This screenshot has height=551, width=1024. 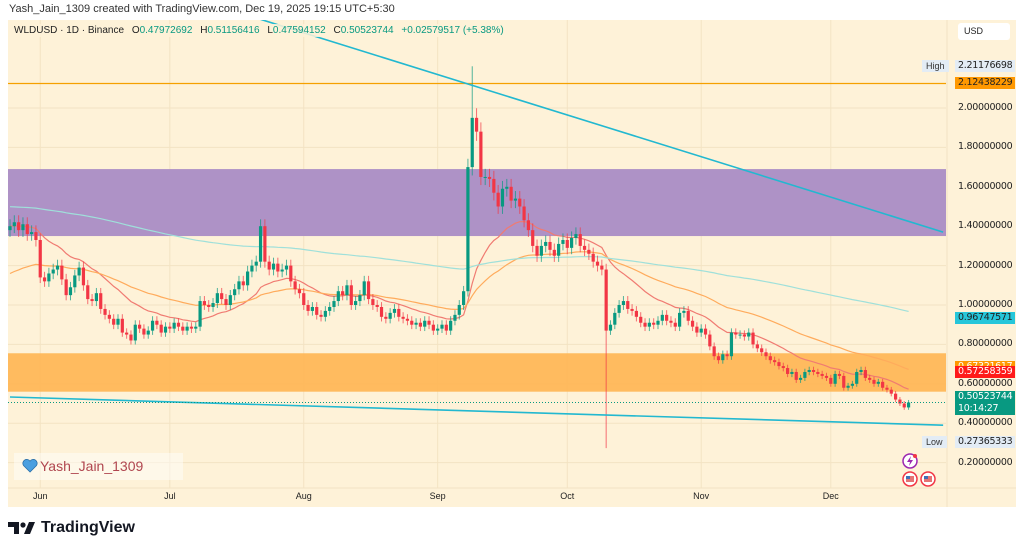 I want to click on time-tick-label: Nov, so click(x=701, y=496).